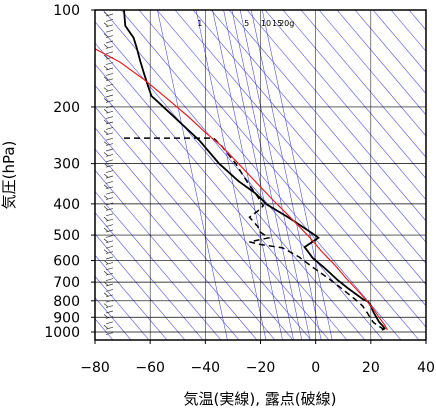 The image size is (436, 411). I want to click on y-tick-label: 200, so click(66, 108).